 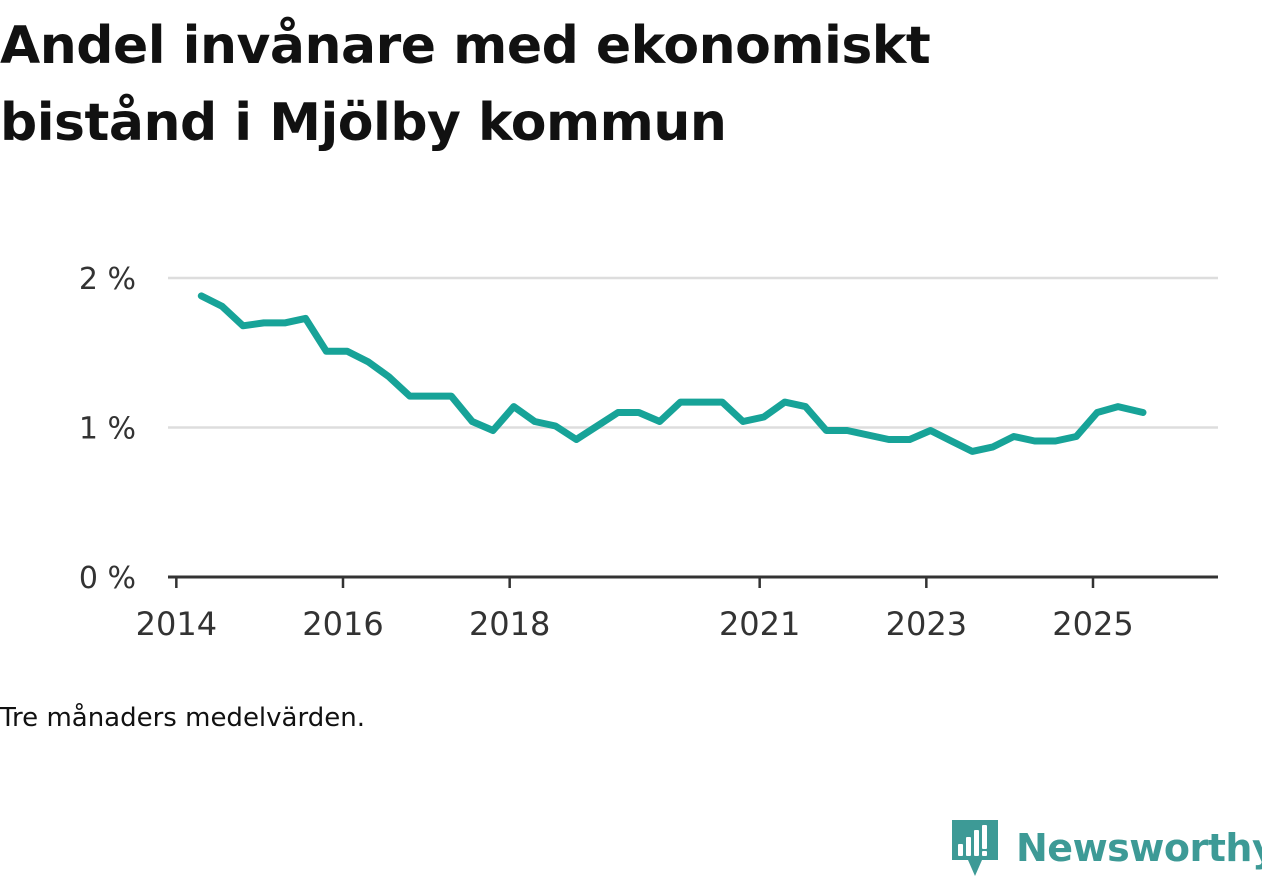 What do you see at coordinates (509, 624) in the screenshot?
I see `x-tick-label: 2018` at bounding box center [509, 624].